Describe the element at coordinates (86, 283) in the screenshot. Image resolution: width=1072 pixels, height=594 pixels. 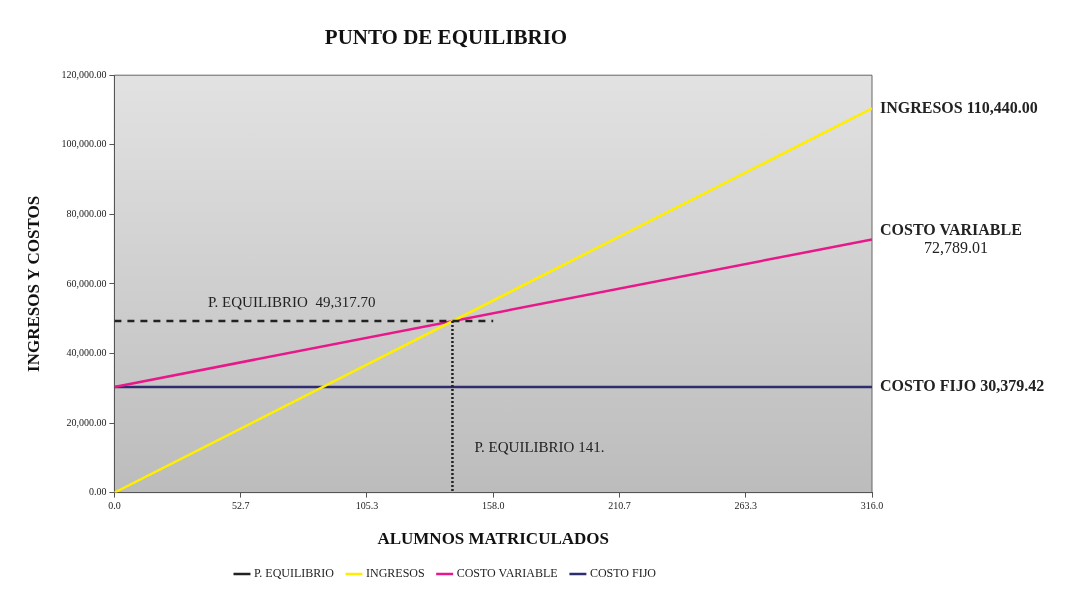
I see `y-tick-label: 60,000.00` at that location.